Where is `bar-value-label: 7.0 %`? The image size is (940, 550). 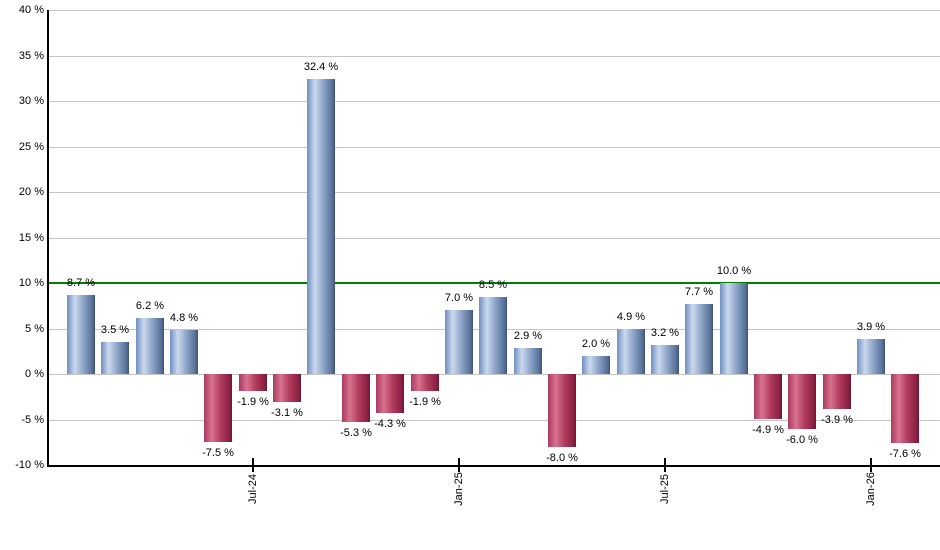 bar-value-label: 7.0 % is located at coordinates (459, 298).